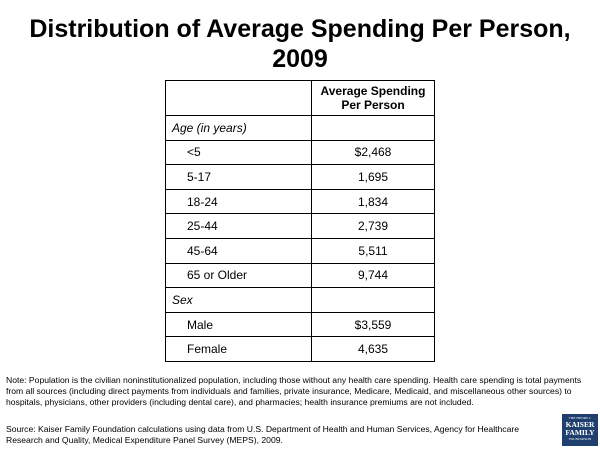 The width and height of the screenshot is (600, 450). I want to click on section-row-sex: Sex, so click(300, 300).